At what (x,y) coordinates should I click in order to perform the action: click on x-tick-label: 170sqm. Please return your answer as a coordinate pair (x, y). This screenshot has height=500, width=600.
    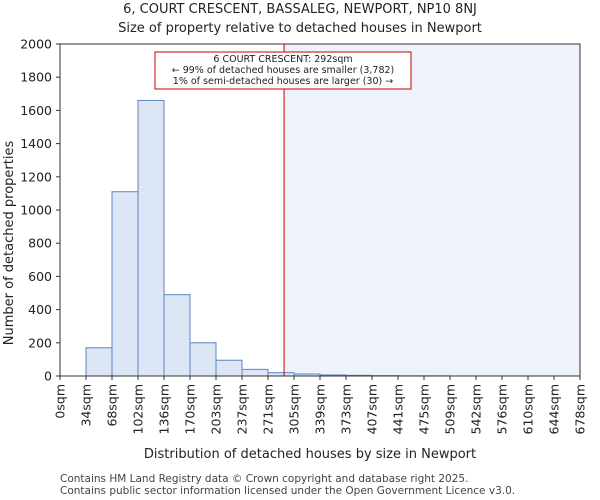
    Looking at the image, I should click on (190, 409).